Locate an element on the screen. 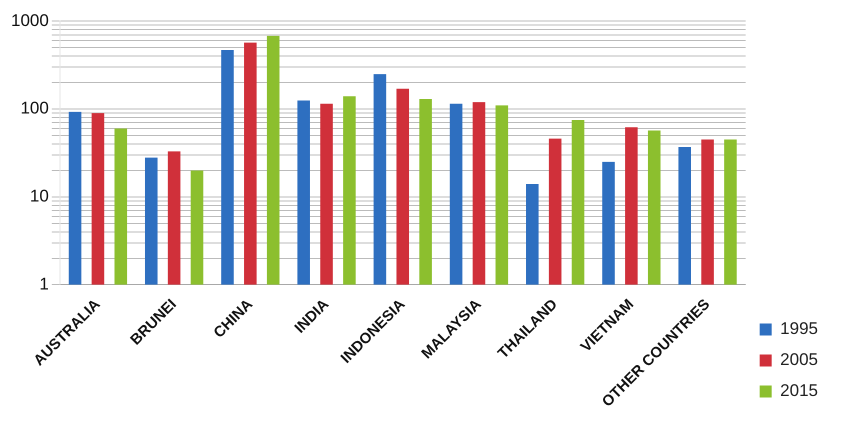  legend-label: 2015 is located at coordinates (799, 390).